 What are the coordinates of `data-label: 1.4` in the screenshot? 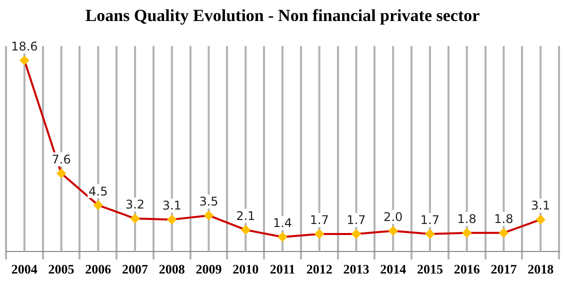 It's located at (282, 223).